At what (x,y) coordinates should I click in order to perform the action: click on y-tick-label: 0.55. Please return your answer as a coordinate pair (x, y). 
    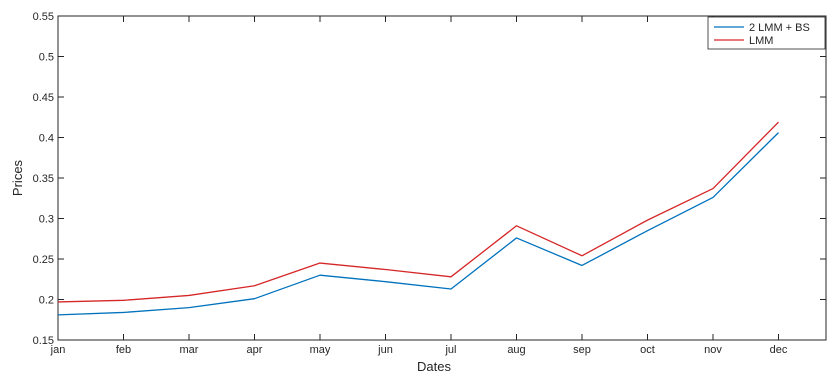
    Looking at the image, I should click on (43, 17).